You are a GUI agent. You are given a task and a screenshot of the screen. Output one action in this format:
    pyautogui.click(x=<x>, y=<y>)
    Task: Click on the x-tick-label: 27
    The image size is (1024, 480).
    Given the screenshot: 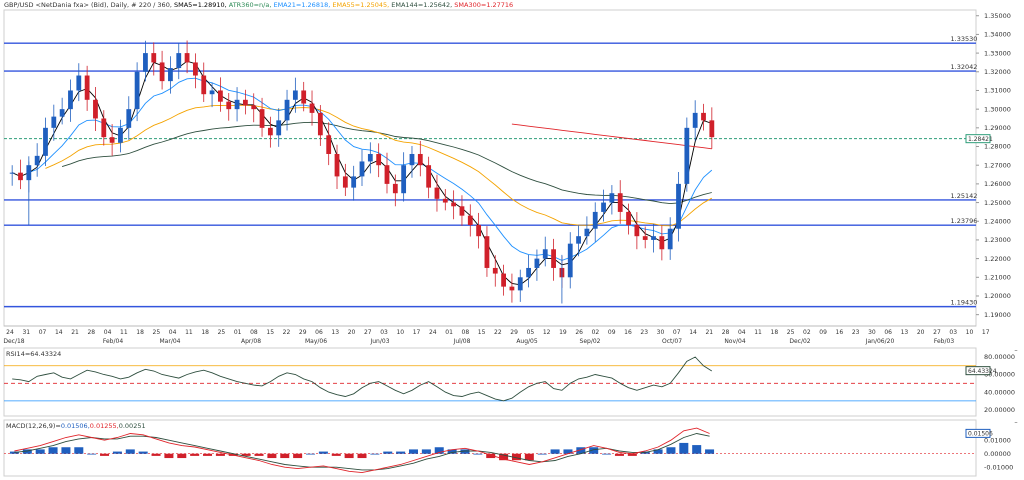 What is the action you would take?
    pyautogui.click(x=937, y=332)
    